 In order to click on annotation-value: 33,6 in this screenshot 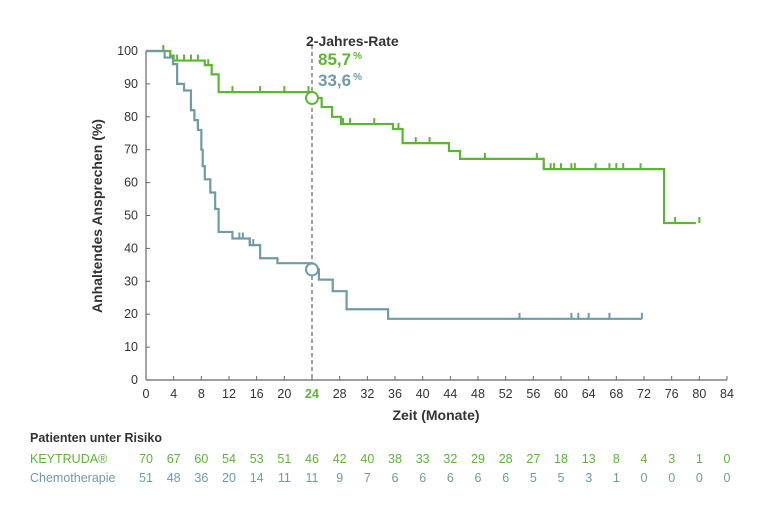, I will do `click(334, 80)`.